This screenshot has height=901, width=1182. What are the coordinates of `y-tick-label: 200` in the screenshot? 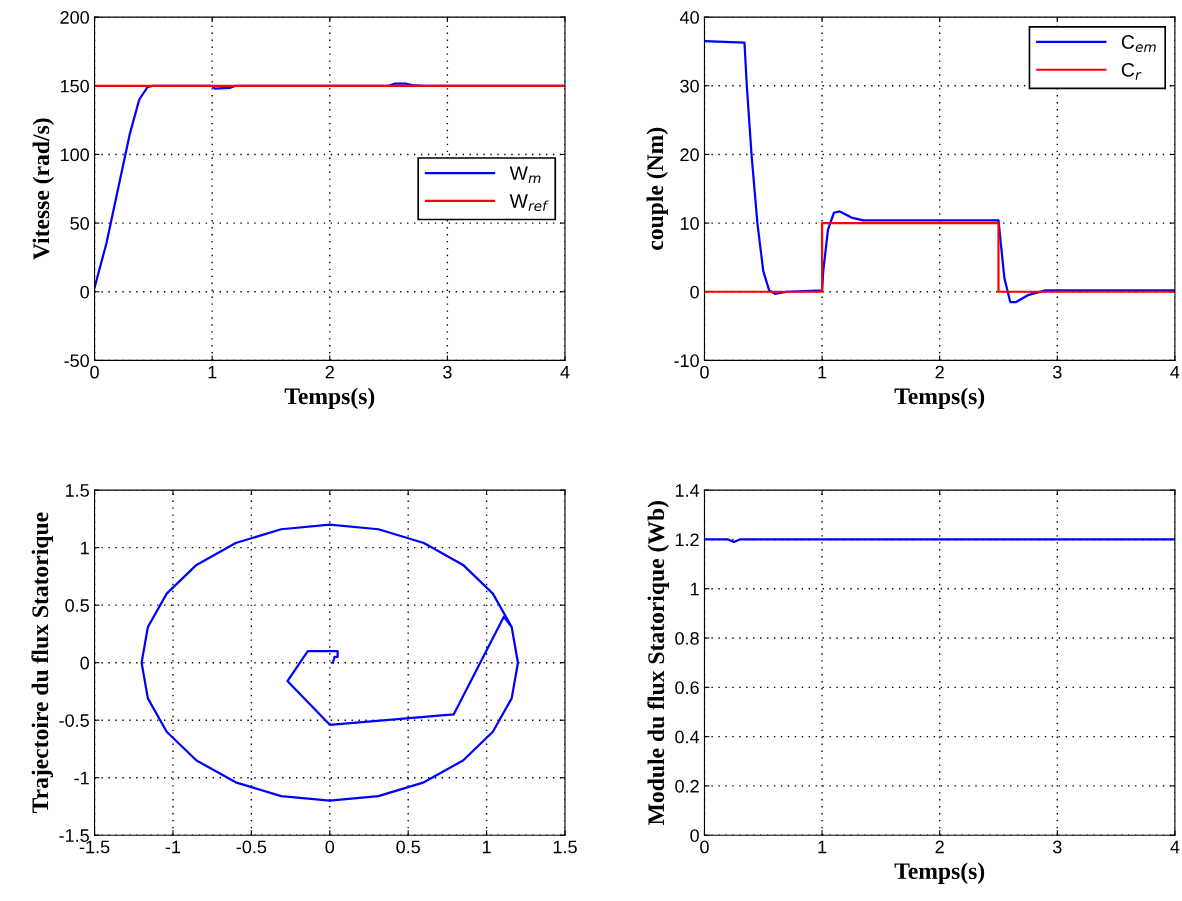 It's located at (74, 17).